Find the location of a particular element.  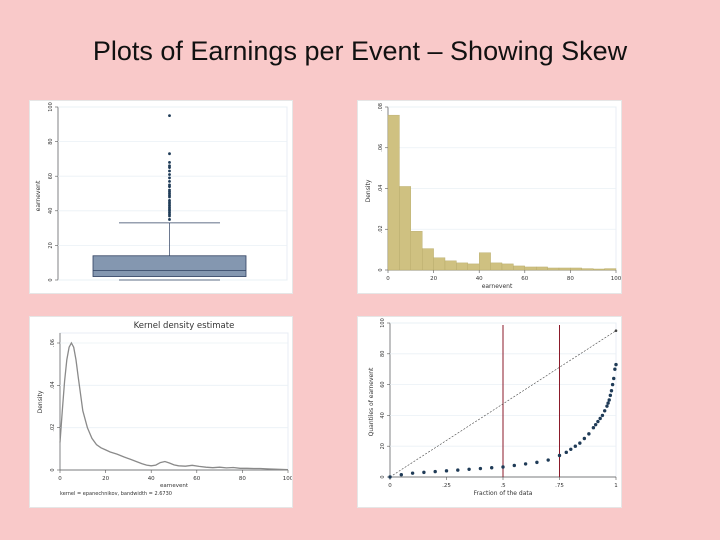

density-line is located at coordinates (174, 406).